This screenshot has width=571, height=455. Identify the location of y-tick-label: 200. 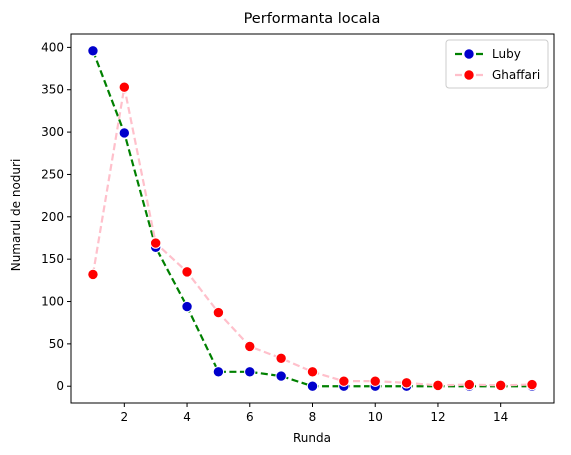
(52, 217).